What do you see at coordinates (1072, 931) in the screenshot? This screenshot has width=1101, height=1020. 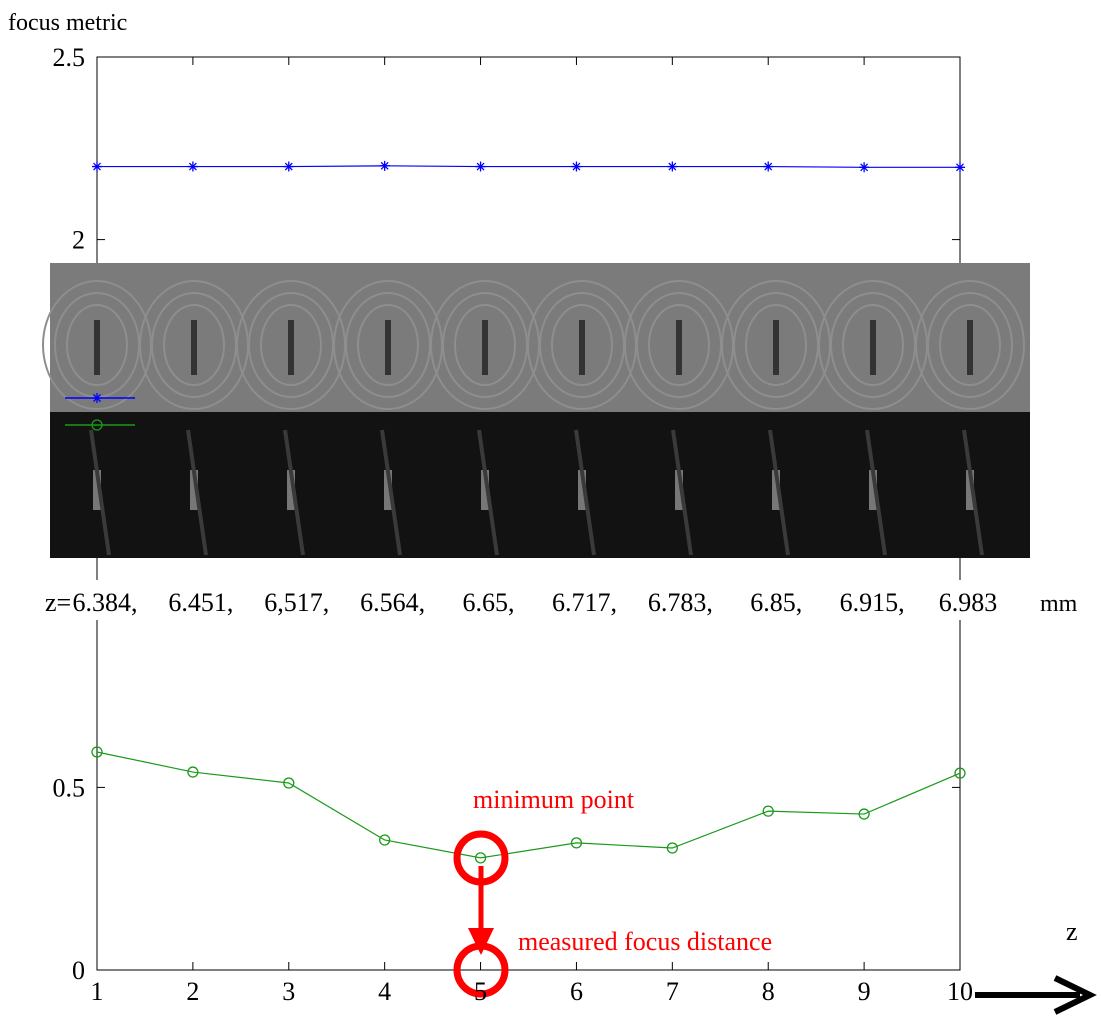 I see `z-arrow-label: z` at bounding box center [1072, 931].